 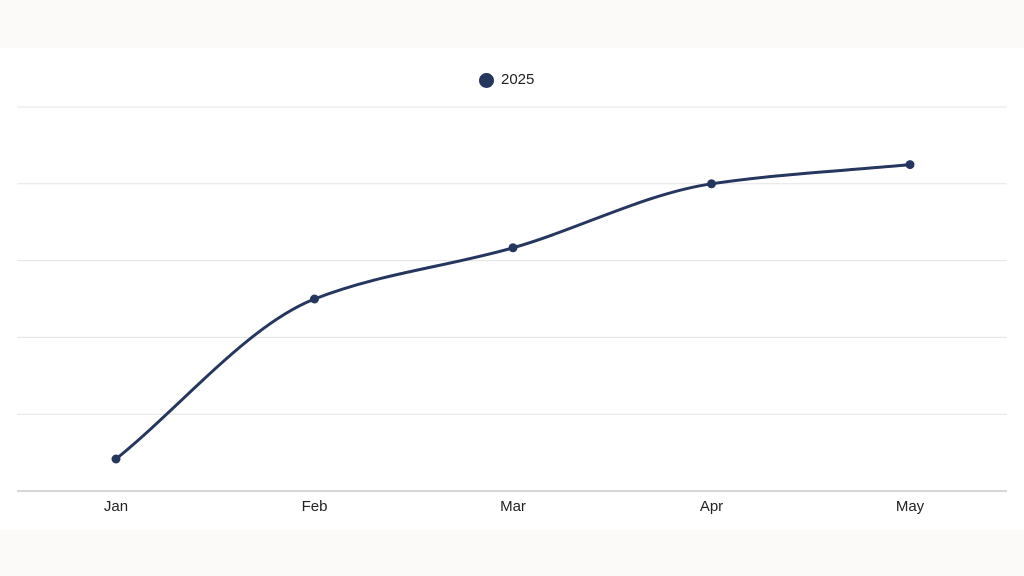 What do you see at coordinates (711, 506) in the screenshot?
I see `x-tick-label: Apr` at bounding box center [711, 506].